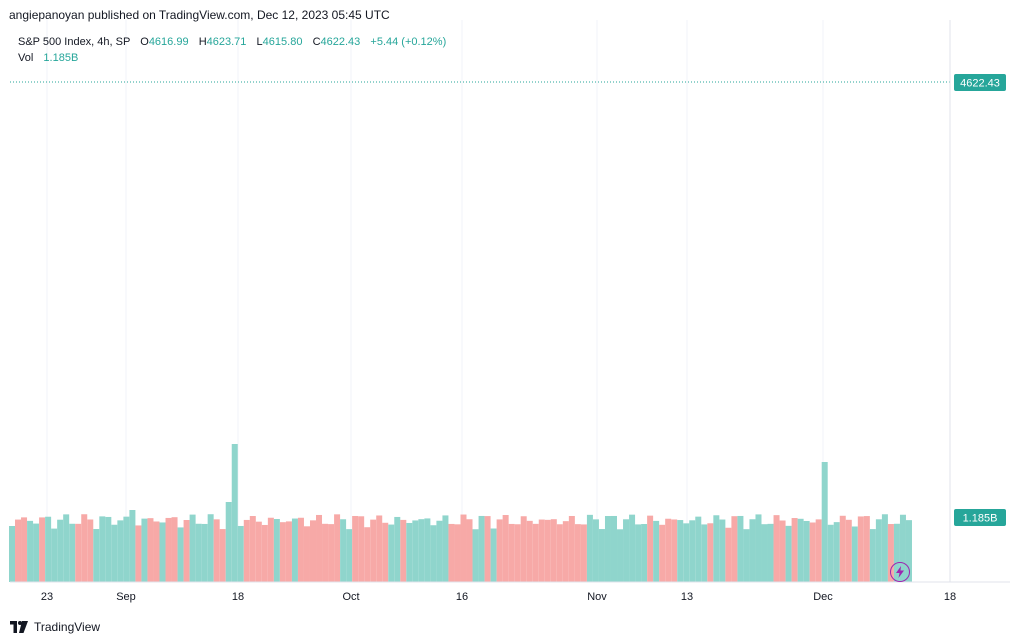 The width and height of the screenshot is (1024, 643). Describe the element at coordinates (823, 597) in the screenshot. I see `x-tick-label: Dec` at that location.